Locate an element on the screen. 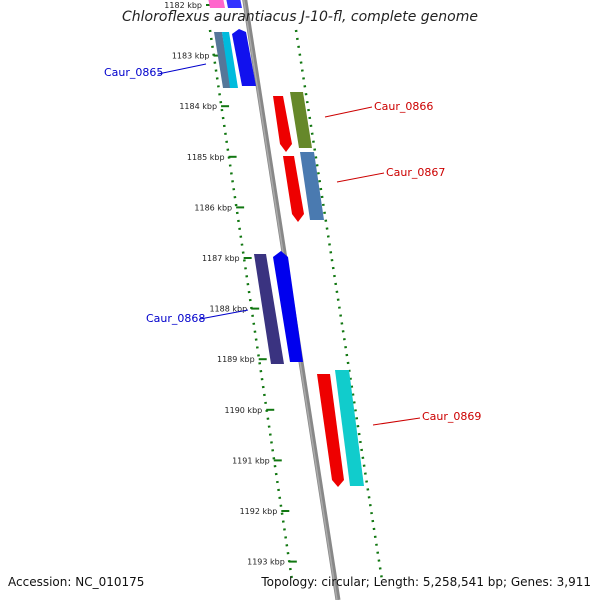  tick-label: 1182 kbp is located at coordinates (183, 5).